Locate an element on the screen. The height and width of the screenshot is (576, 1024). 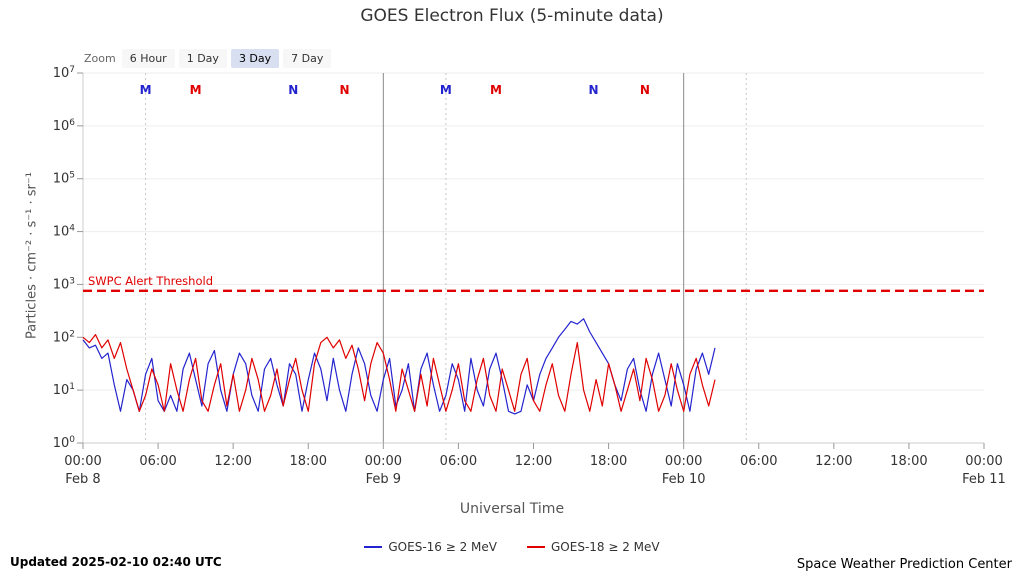
series-line-goes16 is located at coordinates (399, 366).